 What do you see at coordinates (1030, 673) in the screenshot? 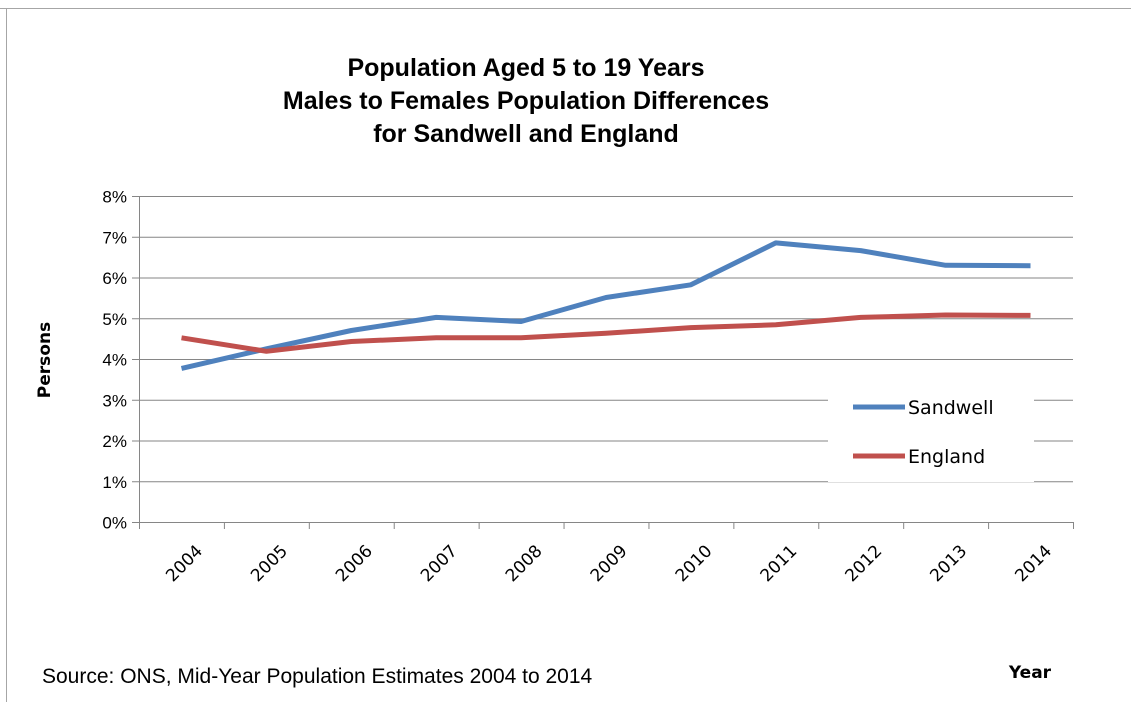
I see `x-axis-label: Year` at bounding box center [1030, 673].